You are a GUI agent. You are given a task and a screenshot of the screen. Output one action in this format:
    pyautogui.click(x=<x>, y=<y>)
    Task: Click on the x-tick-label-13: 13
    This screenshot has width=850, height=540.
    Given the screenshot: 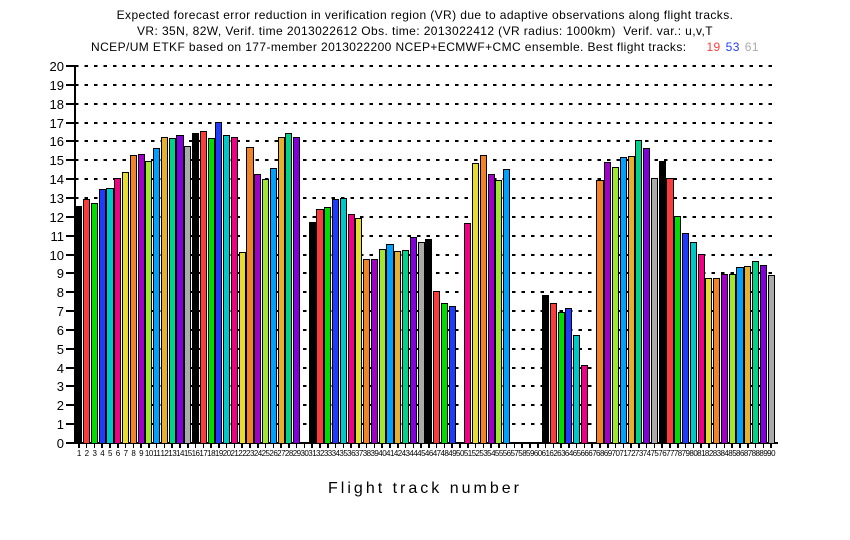 What is the action you would take?
    pyautogui.click(x=172, y=453)
    